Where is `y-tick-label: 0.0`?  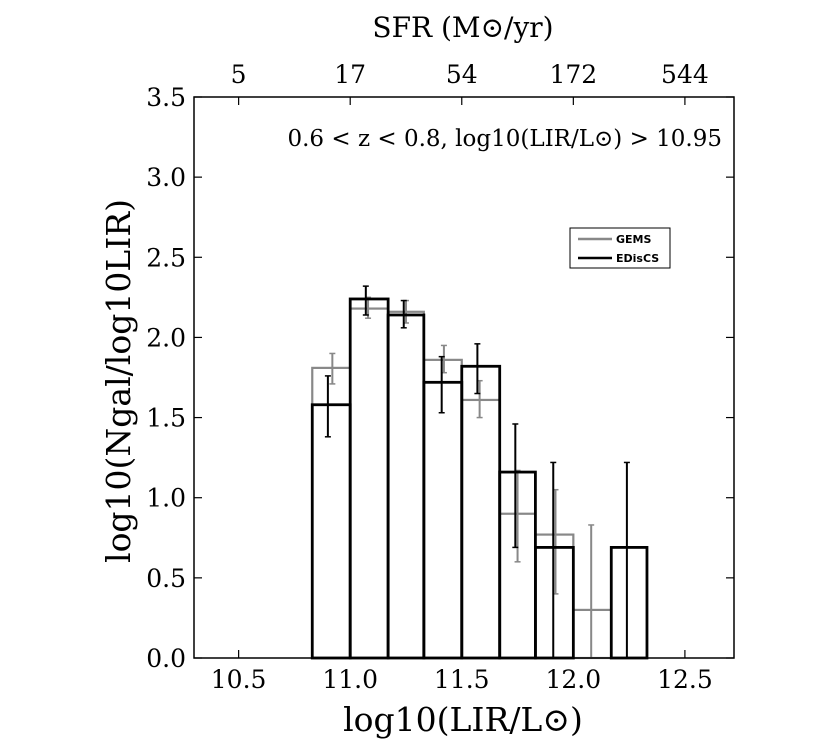
y-tick-label: 0.0 is located at coordinates (166, 658).